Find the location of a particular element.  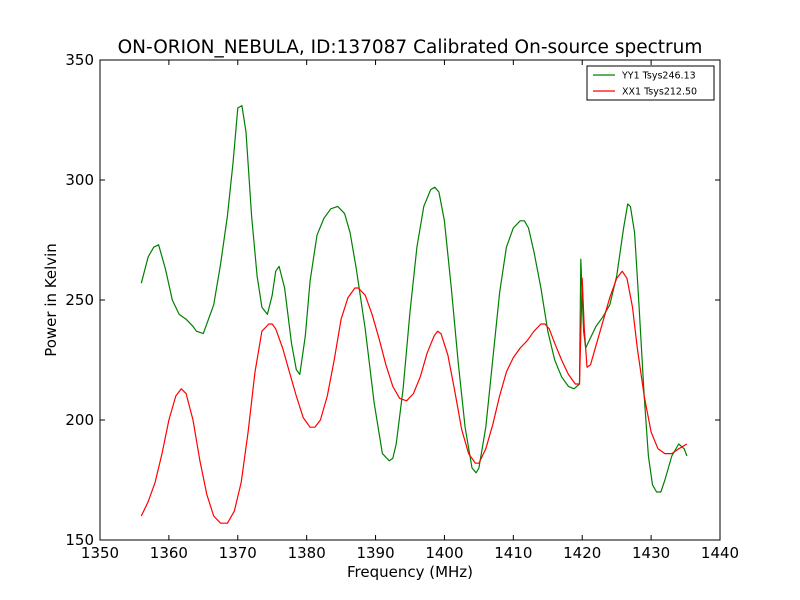

y-tick-label: 350 is located at coordinates (79, 60).